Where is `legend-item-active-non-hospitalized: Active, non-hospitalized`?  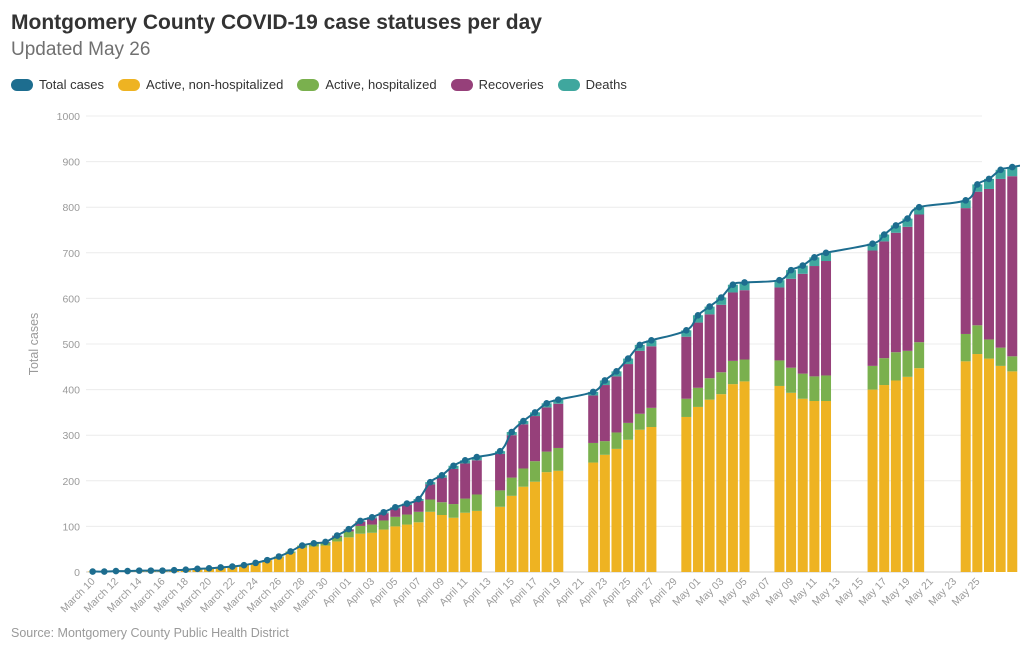
legend-item-active-non-hospitalized: Active, non-hospitalized is located at coordinates (200, 84).